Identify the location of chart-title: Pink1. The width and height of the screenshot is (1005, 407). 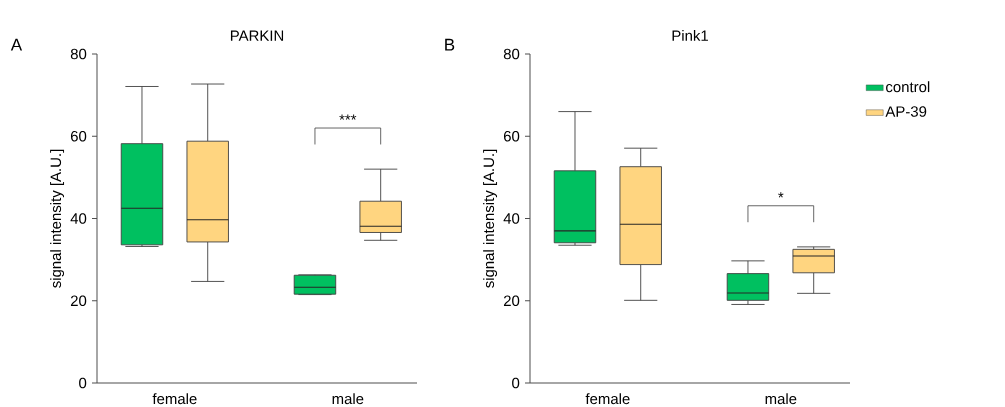
(690, 35).